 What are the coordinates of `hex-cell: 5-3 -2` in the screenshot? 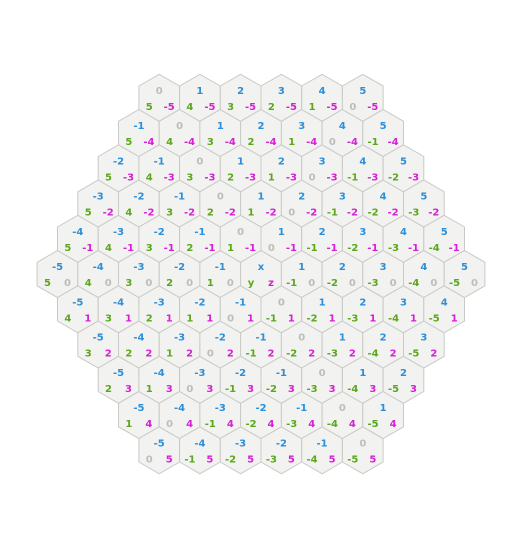 It's located at (424, 203).